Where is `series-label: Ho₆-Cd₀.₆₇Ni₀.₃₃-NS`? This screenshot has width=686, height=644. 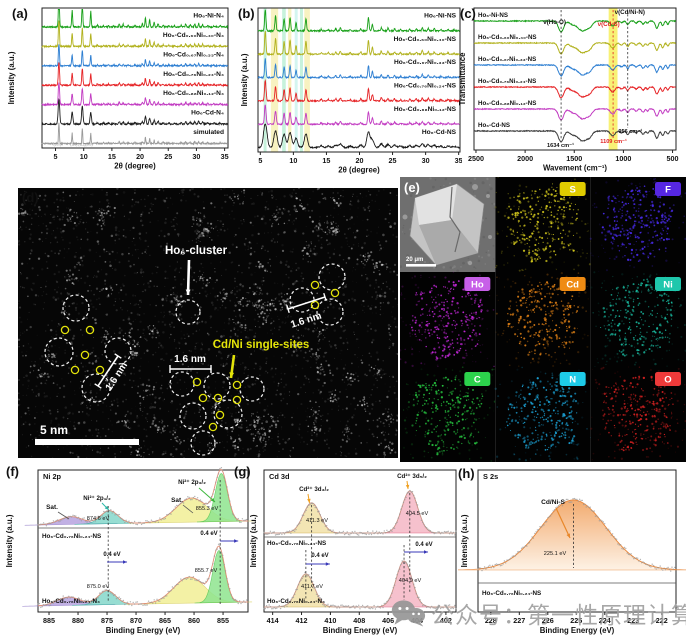 series-label: Ho₆-Cd₀.₆₇Ni₀.₃₃-NS is located at coordinates (507, 59).